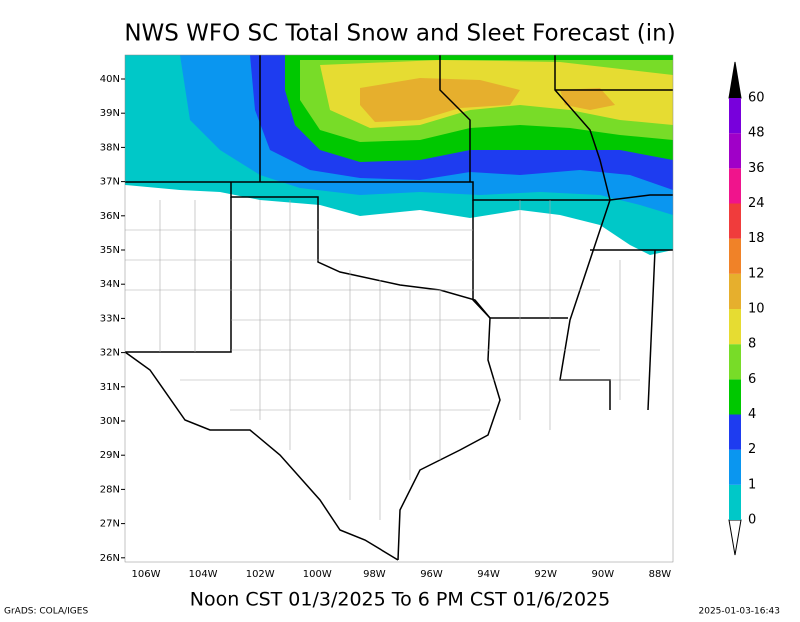  What do you see at coordinates (602, 574) in the screenshot?
I see `lon-label: 90W` at bounding box center [602, 574].